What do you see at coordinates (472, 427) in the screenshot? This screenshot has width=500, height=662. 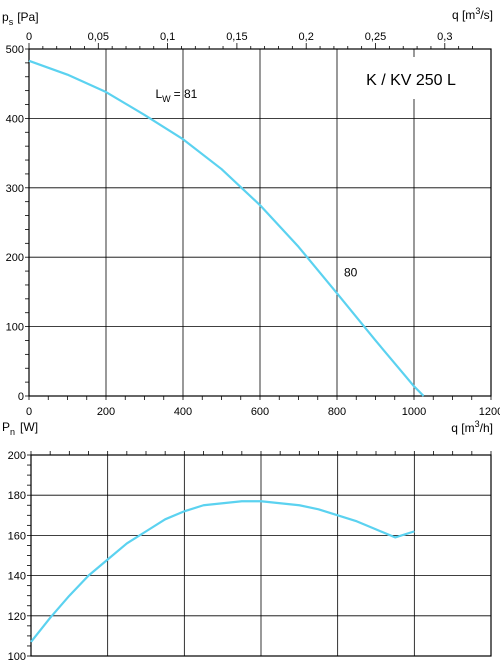 I see `flow-m3h-axis-label: q [m3/h]` at bounding box center [472, 427].